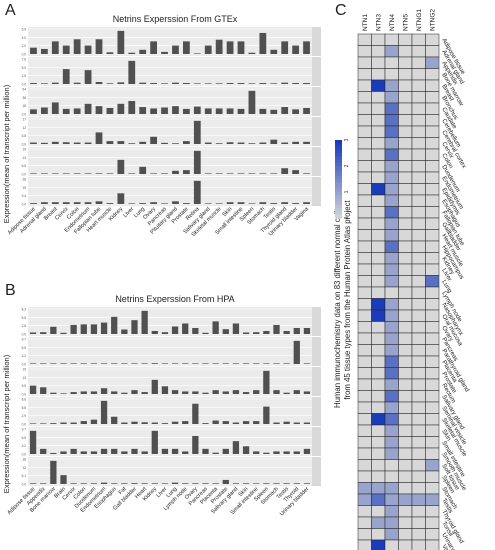 The width and height of the screenshot is (495, 550). Describe the element at coordinates (24, 370) in the screenshot. I see `y-tick-label: 19` at that location.